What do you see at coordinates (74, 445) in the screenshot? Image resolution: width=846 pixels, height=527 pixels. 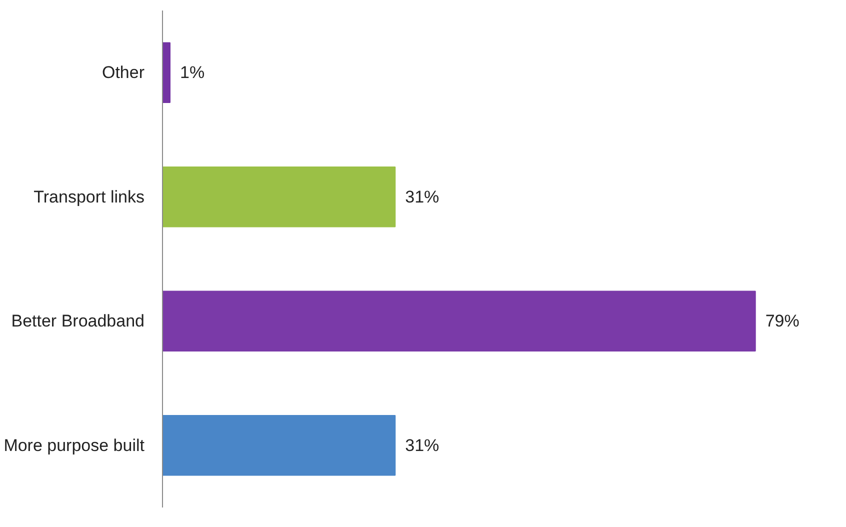 I see `y-tick-label: More purpose built` at bounding box center [74, 445].